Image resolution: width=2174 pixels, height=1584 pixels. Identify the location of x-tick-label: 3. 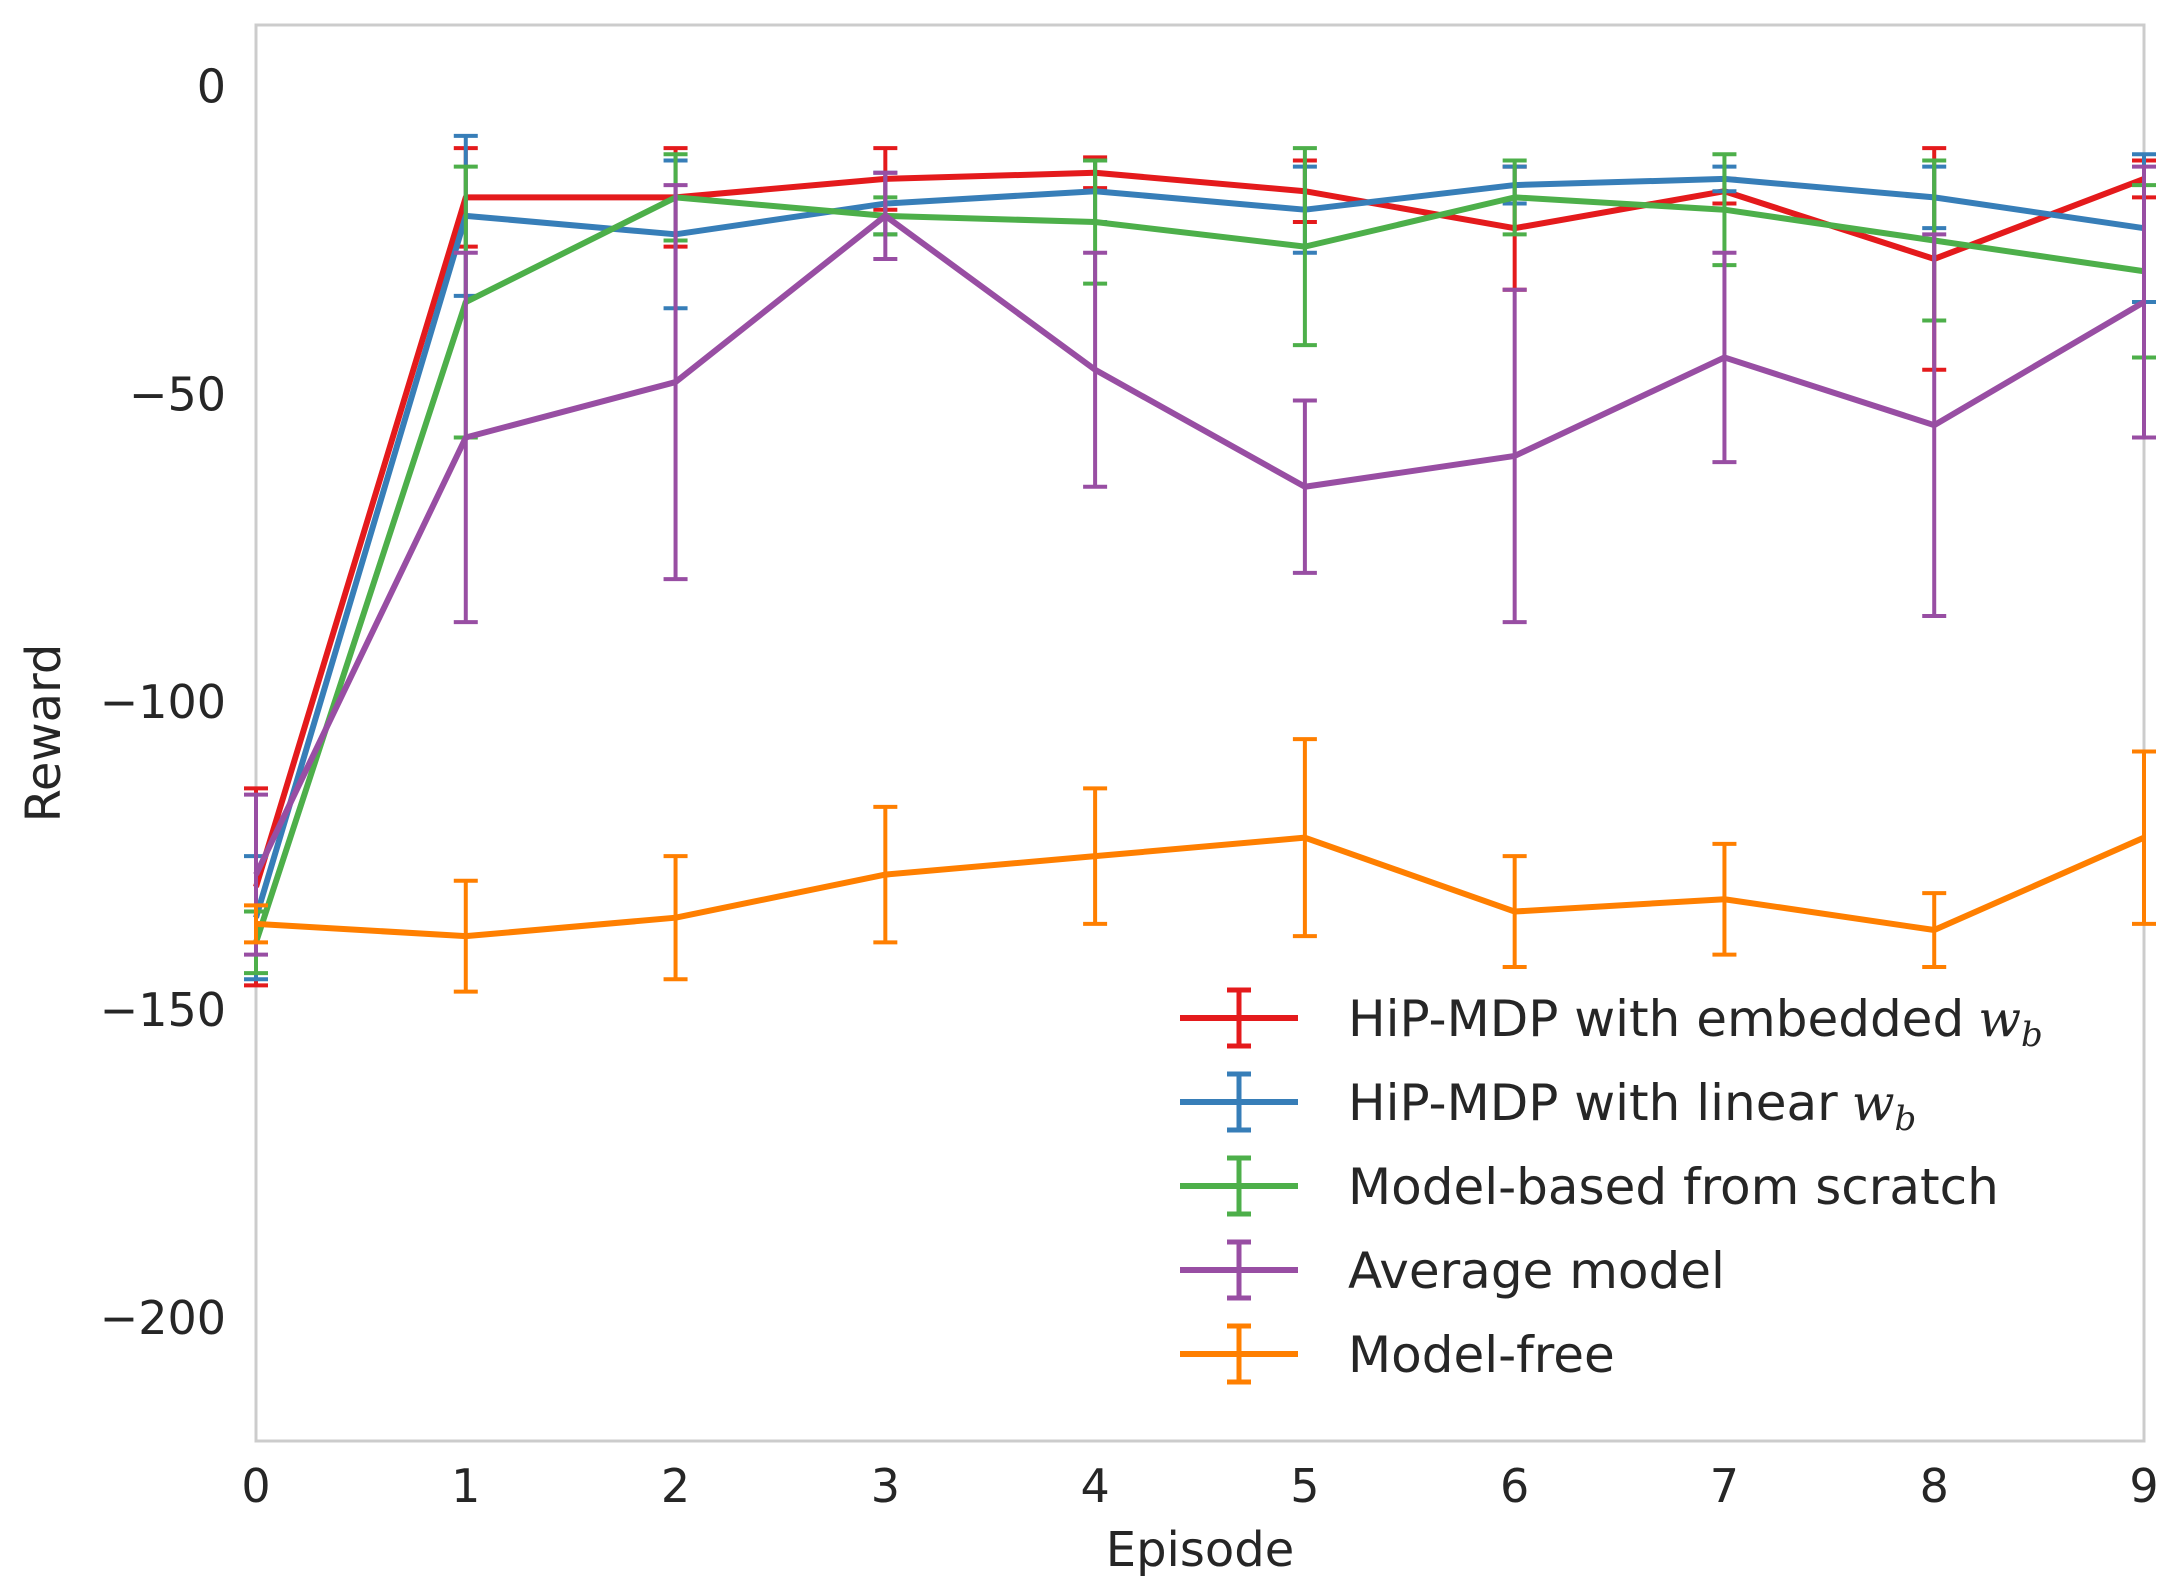
(885, 1486).